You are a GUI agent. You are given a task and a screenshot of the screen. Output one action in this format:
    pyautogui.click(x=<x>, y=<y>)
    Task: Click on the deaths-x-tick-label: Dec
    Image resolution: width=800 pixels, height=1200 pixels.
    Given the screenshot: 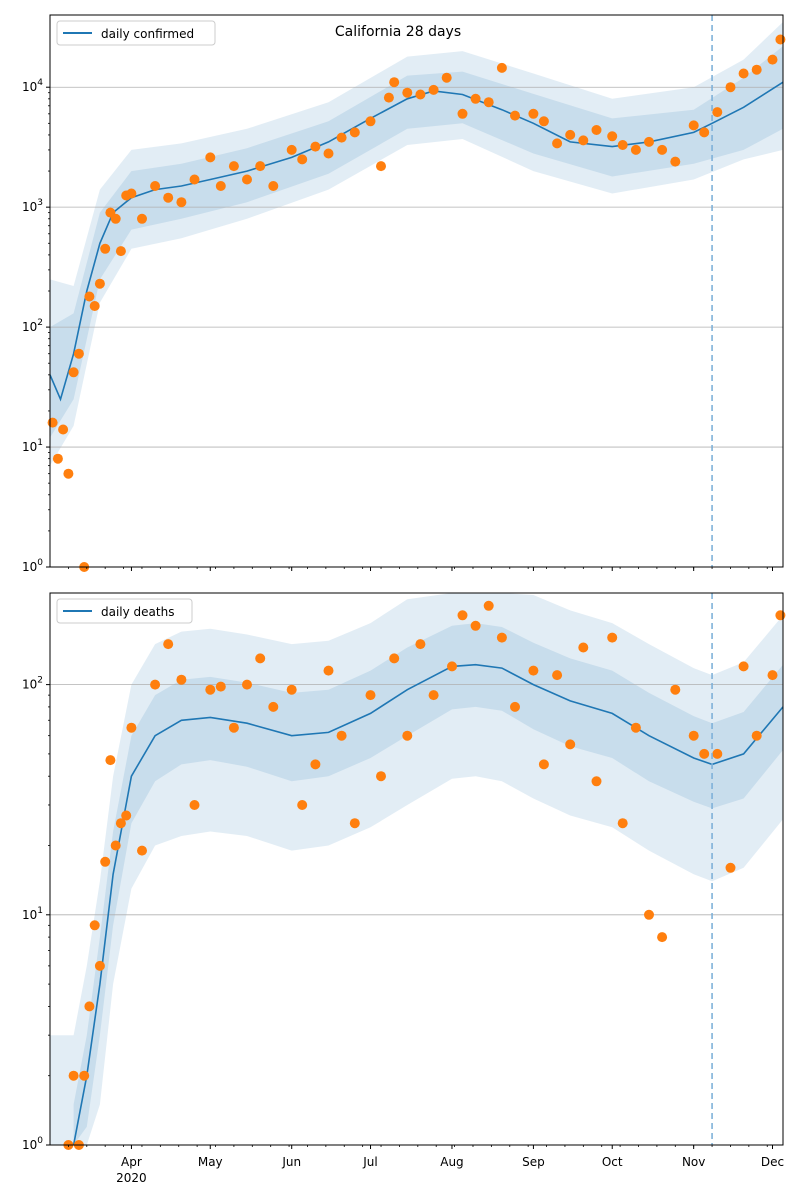 What is the action you would take?
    pyautogui.click(x=772, y=1162)
    